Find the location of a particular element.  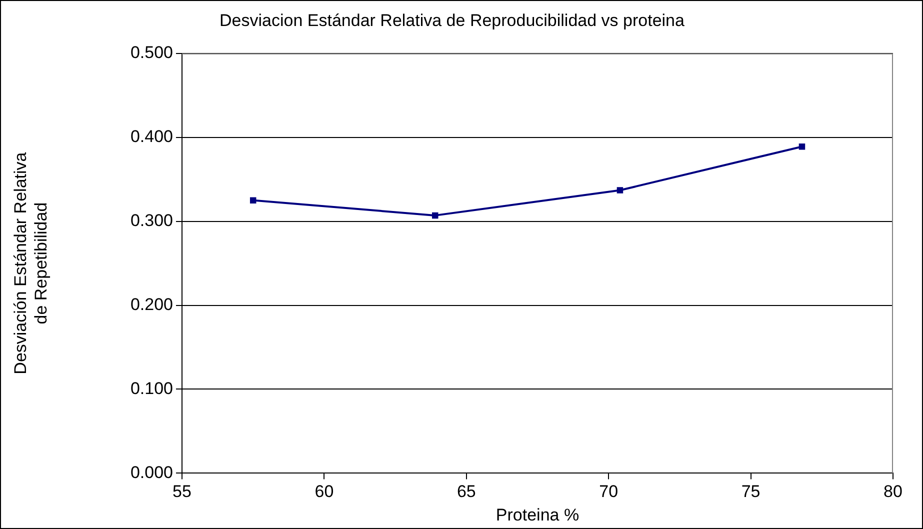

y-tick-label: 0.000 is located at coordinates (151, 472).